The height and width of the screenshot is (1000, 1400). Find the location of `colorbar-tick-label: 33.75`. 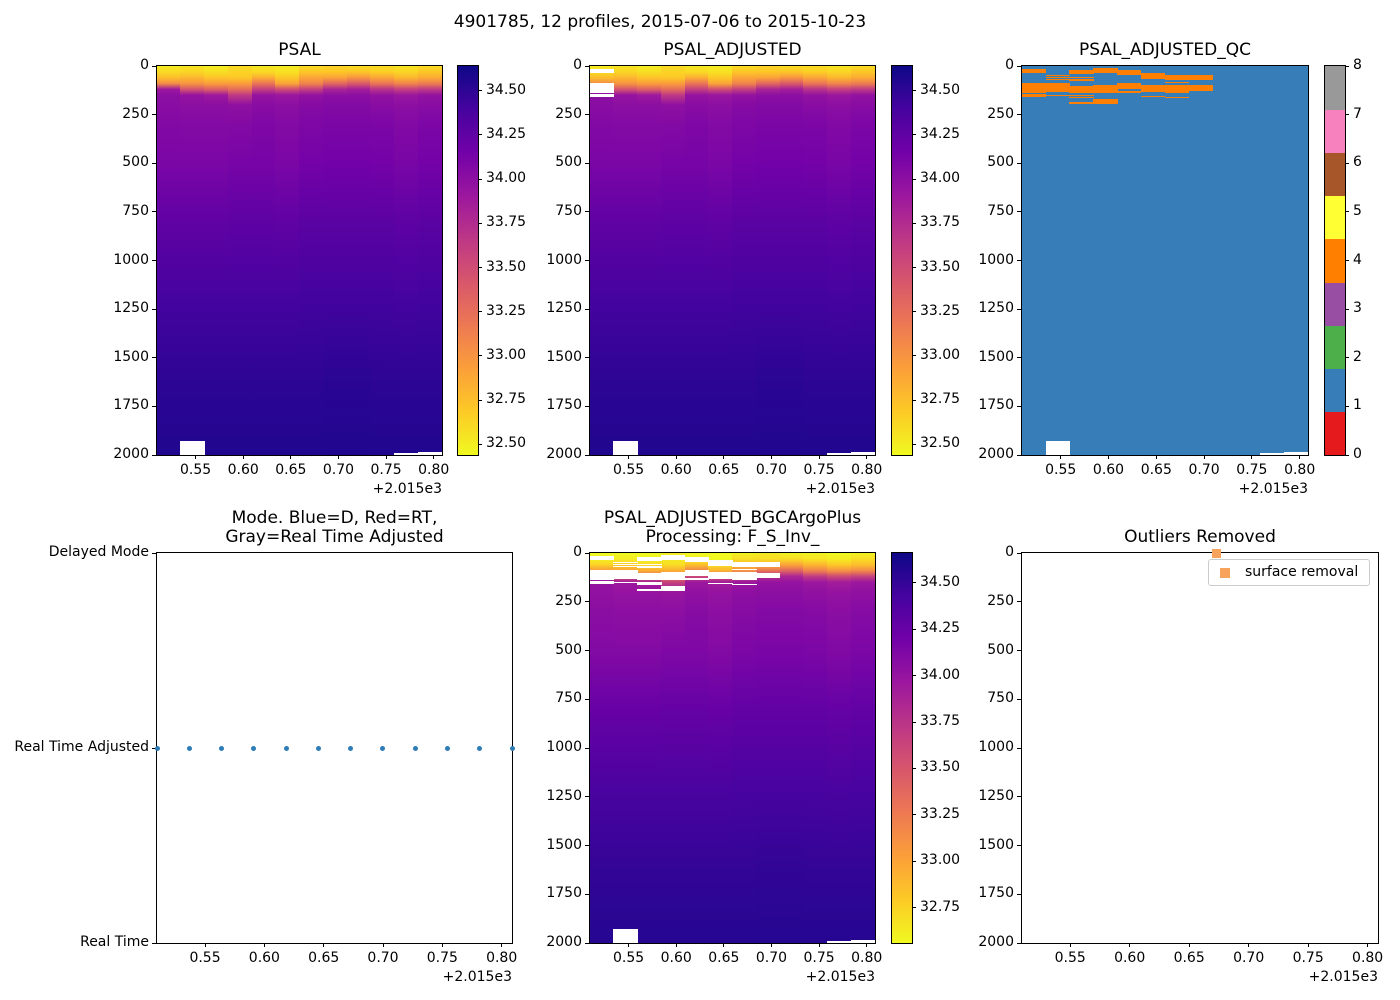

colorbar-tick-label: 33.75 is located at coordinates (940, 222).